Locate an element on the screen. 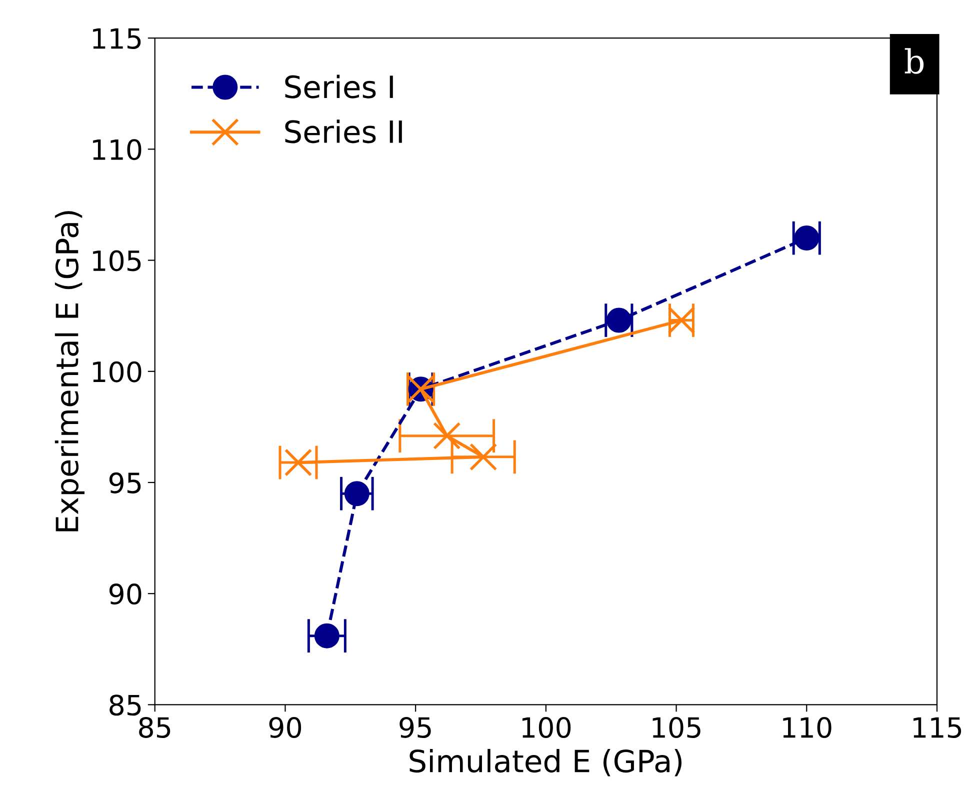 The height and width of the screenshot is (810, 974). y-tick-label: 110 is located at coordinates (117, 149).